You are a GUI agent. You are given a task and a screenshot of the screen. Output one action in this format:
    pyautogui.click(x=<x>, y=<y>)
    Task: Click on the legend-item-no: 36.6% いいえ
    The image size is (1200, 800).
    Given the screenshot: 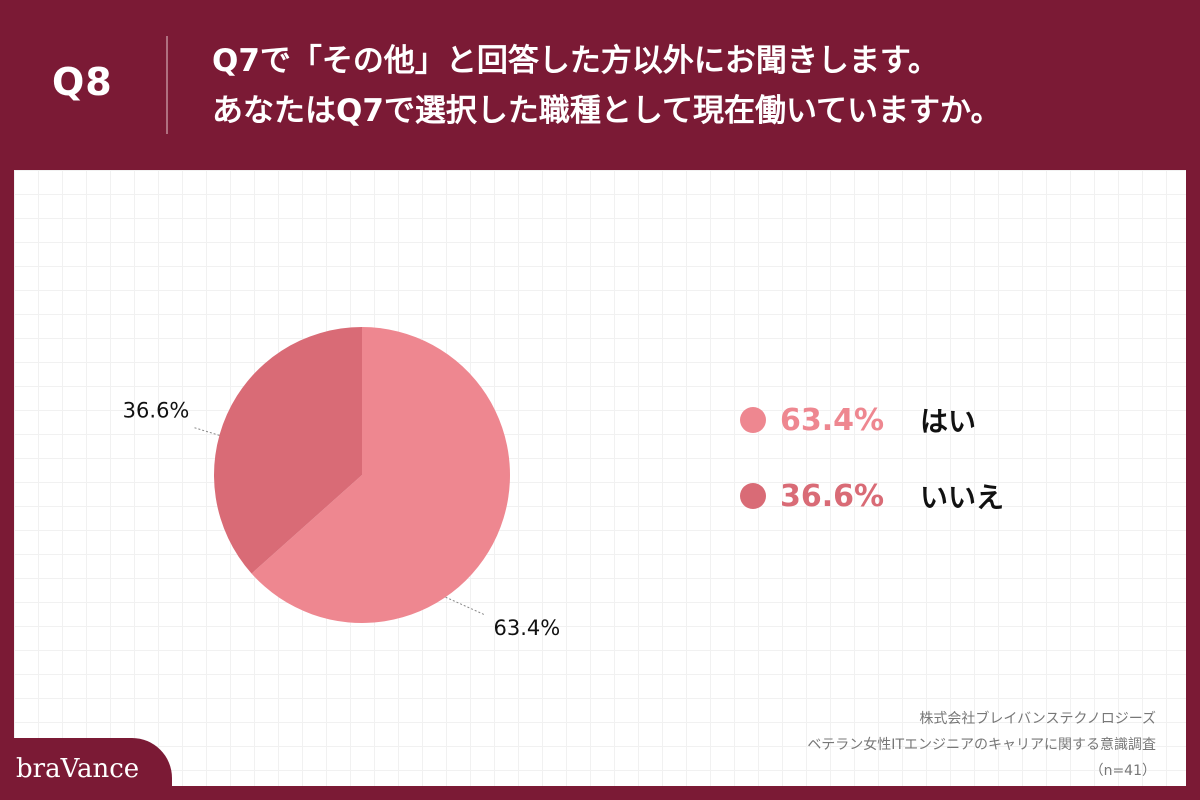 What is the action you would take?
    pyautogui.click(x=872, y=496)
    